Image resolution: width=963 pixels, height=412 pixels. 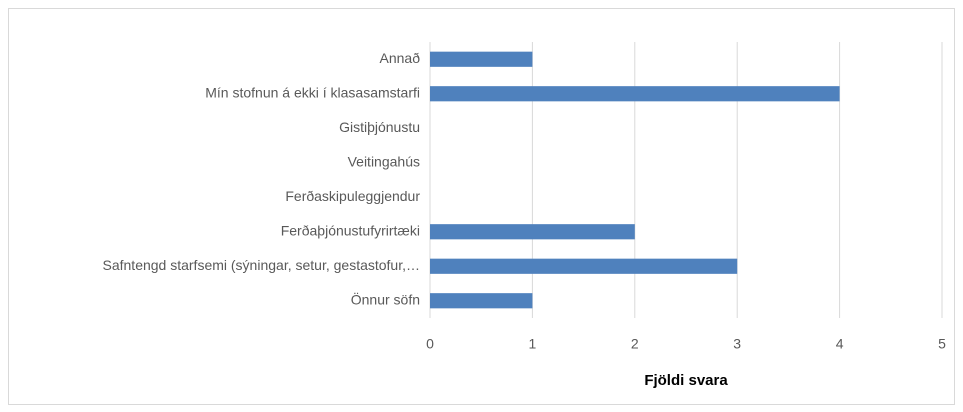 What do you see at coordinates (942, 344) in the screenshot?
I see `x-tick-label: 5` at bounding box center [942, 344].